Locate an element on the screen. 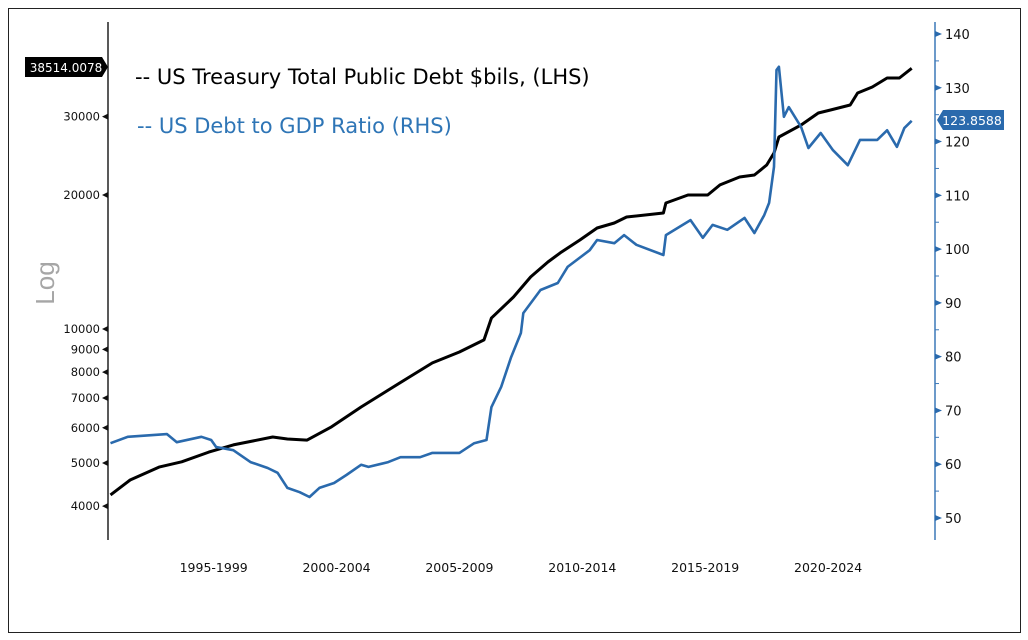  right-axis-tick-label: 80 is located at coordinates (953, 358).